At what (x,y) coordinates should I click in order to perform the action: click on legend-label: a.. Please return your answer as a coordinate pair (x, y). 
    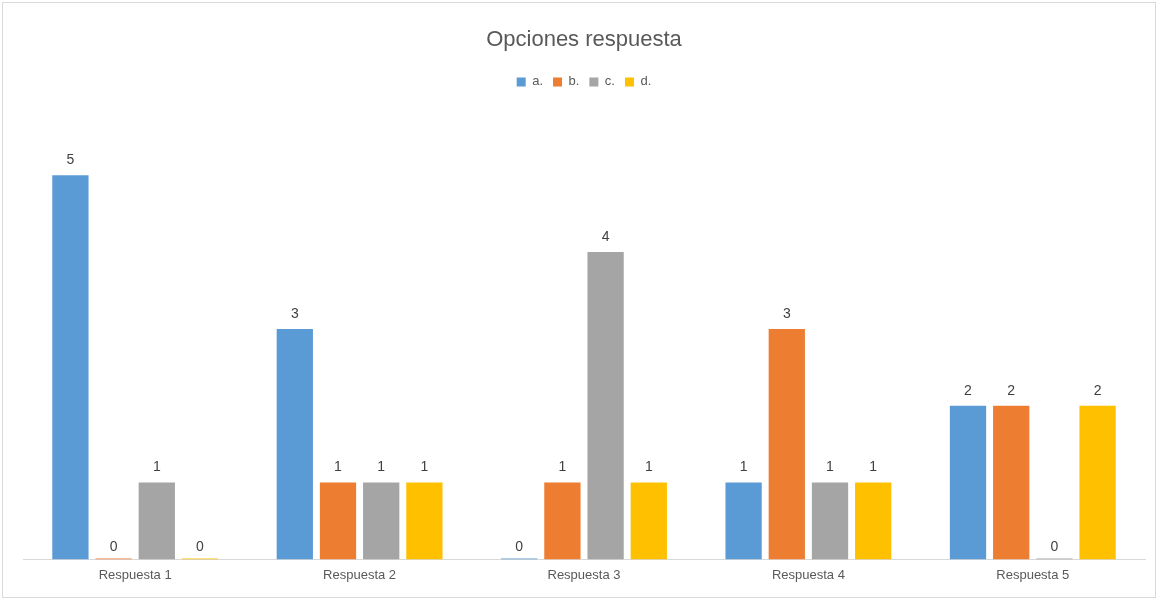
    Looking at the image, I should click on (538, 81).